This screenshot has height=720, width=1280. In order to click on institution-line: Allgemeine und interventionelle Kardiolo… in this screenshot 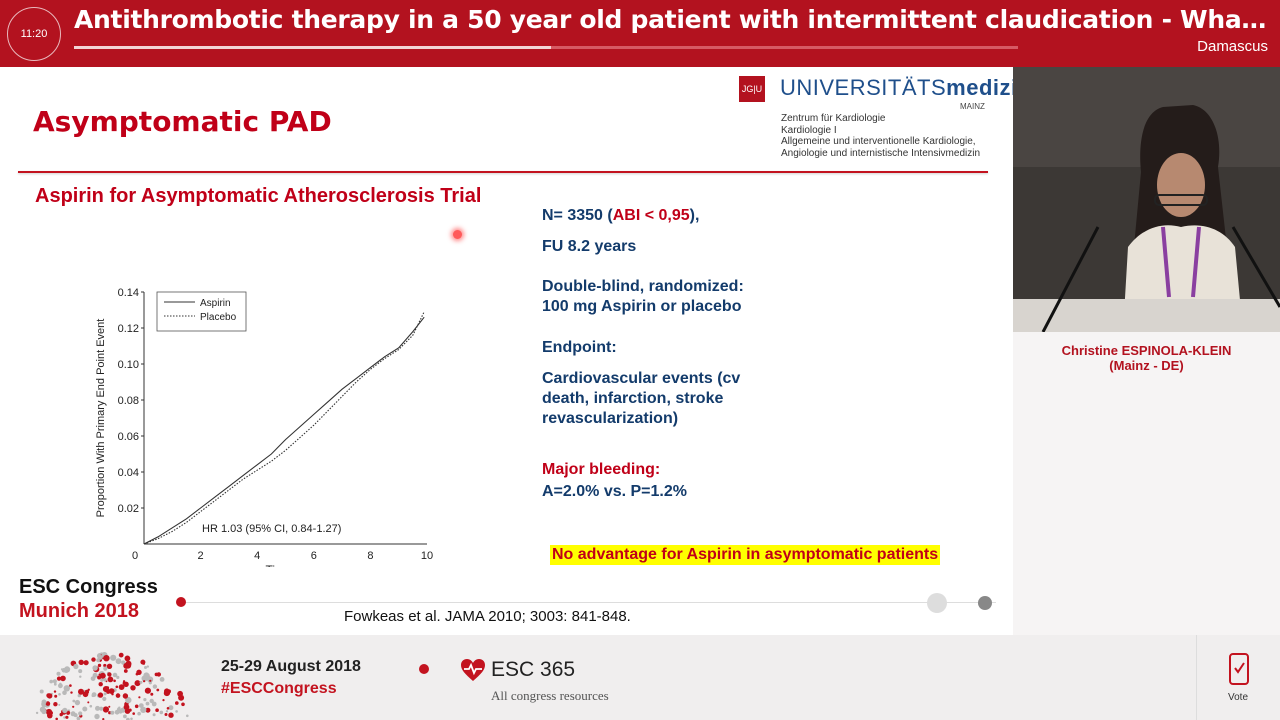, I will do `click(878, 141)`.